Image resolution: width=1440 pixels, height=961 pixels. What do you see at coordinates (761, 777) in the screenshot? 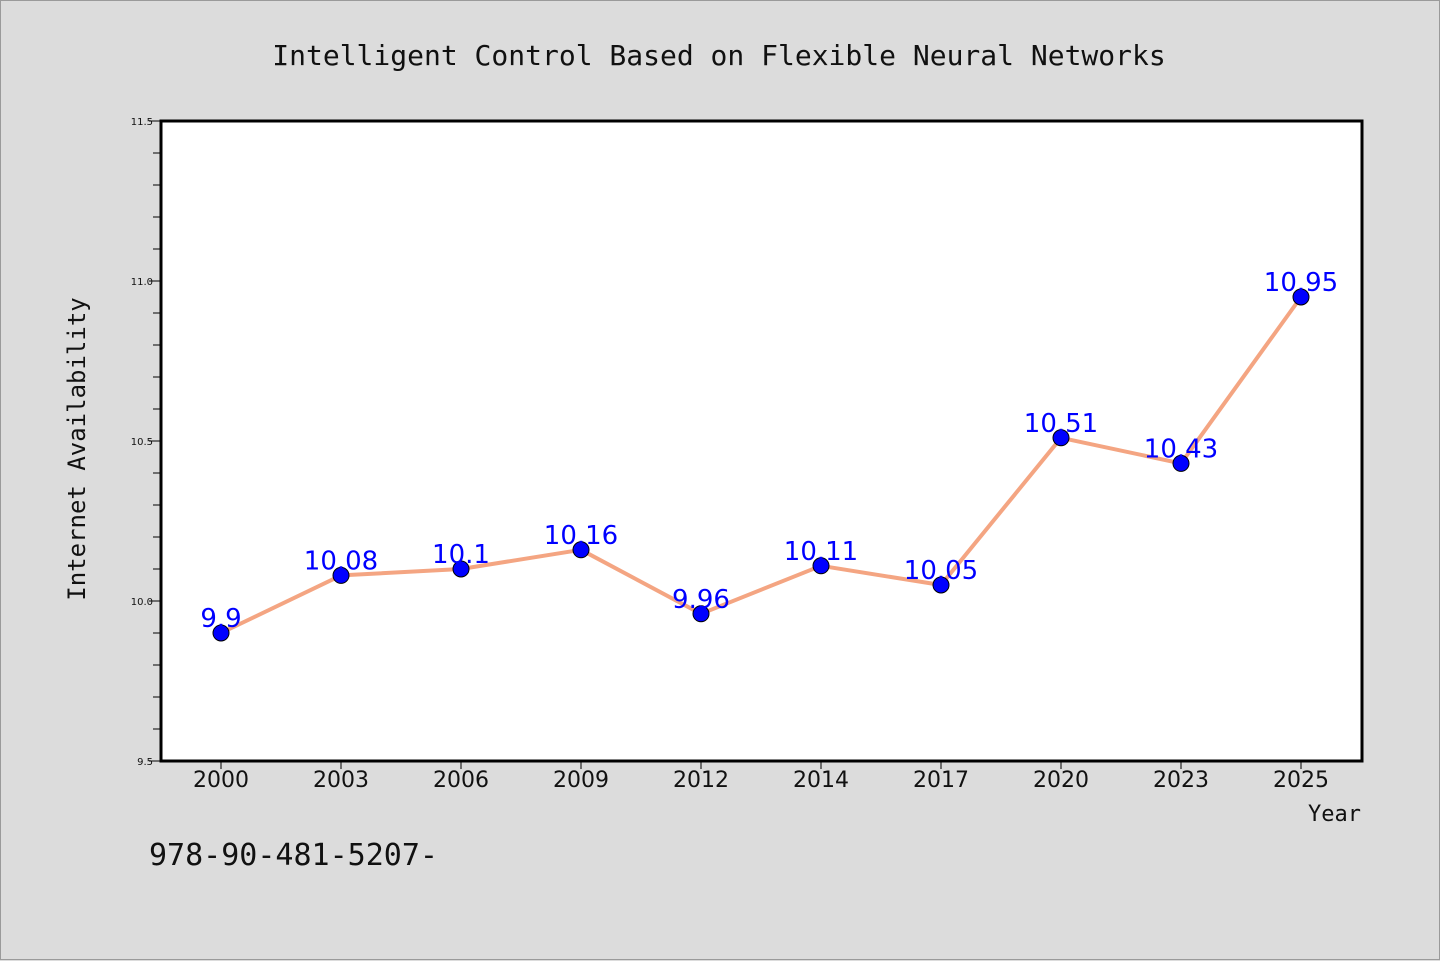
I see `x-axis-ticks: 2000 2003 2006 2009 2012 2014 2017 2020 2023 2025` at bounding box center [761, 777].